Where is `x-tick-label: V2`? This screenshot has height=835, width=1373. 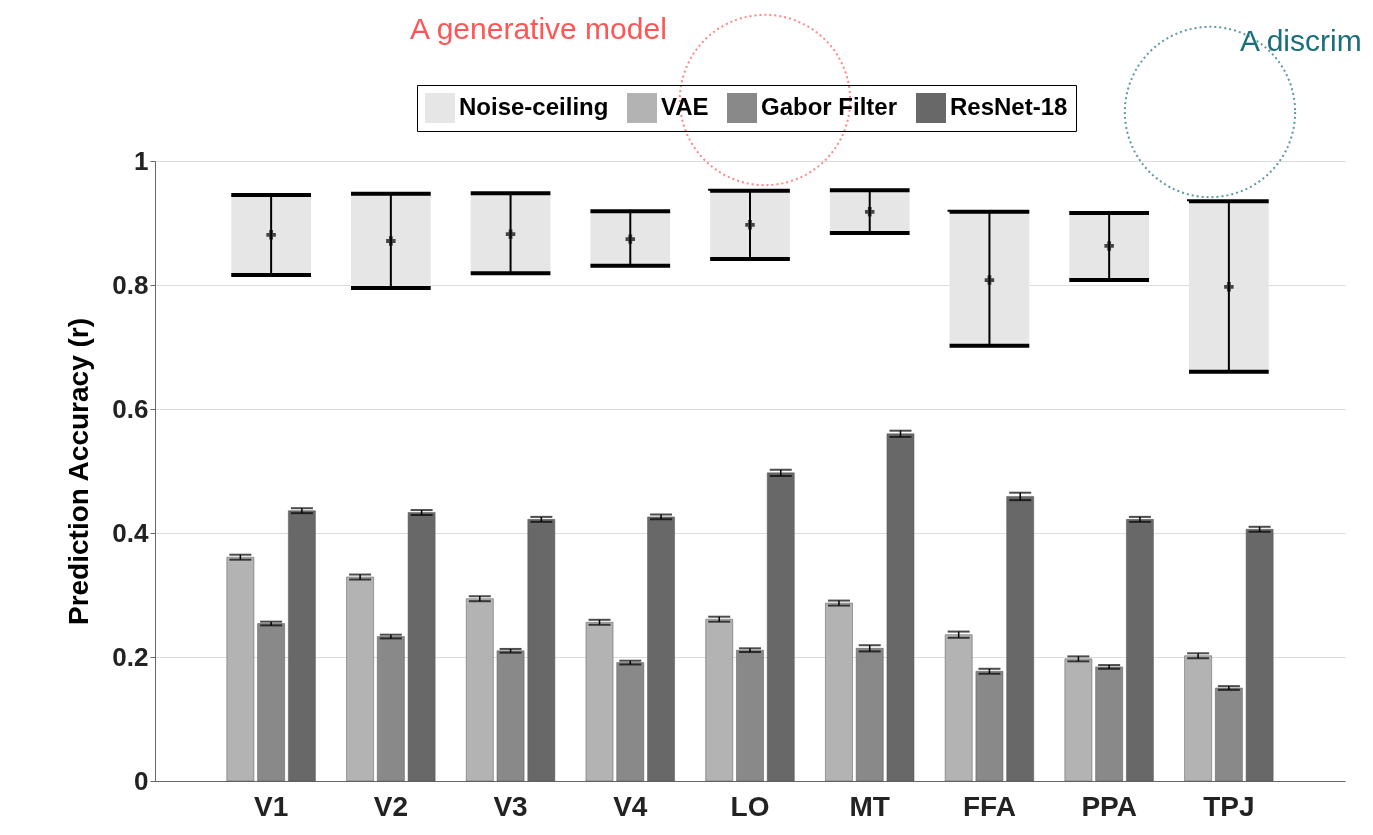
x-tick-label: V2 is located at coordinates (390, 806).